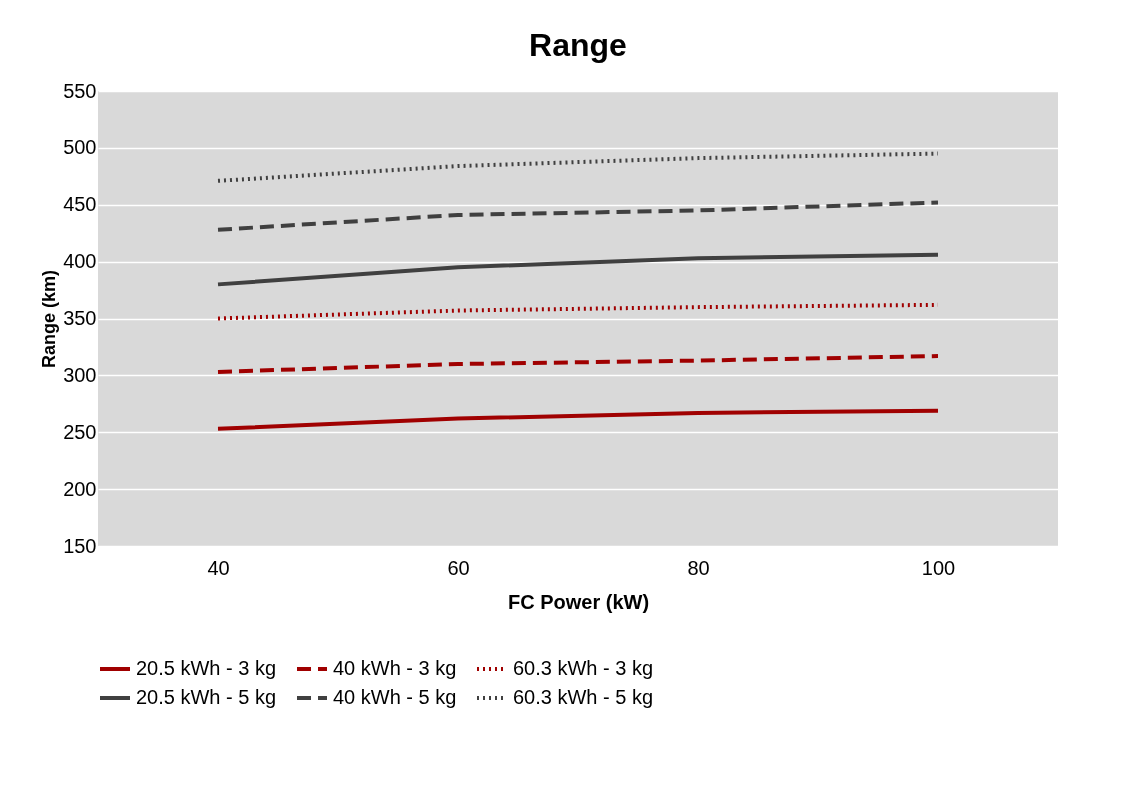 This screenshot has height=799, width=1134. Describe the element at coordinates (80, 147) in the screenshot. I see `y-tick-label: 500` at that location.